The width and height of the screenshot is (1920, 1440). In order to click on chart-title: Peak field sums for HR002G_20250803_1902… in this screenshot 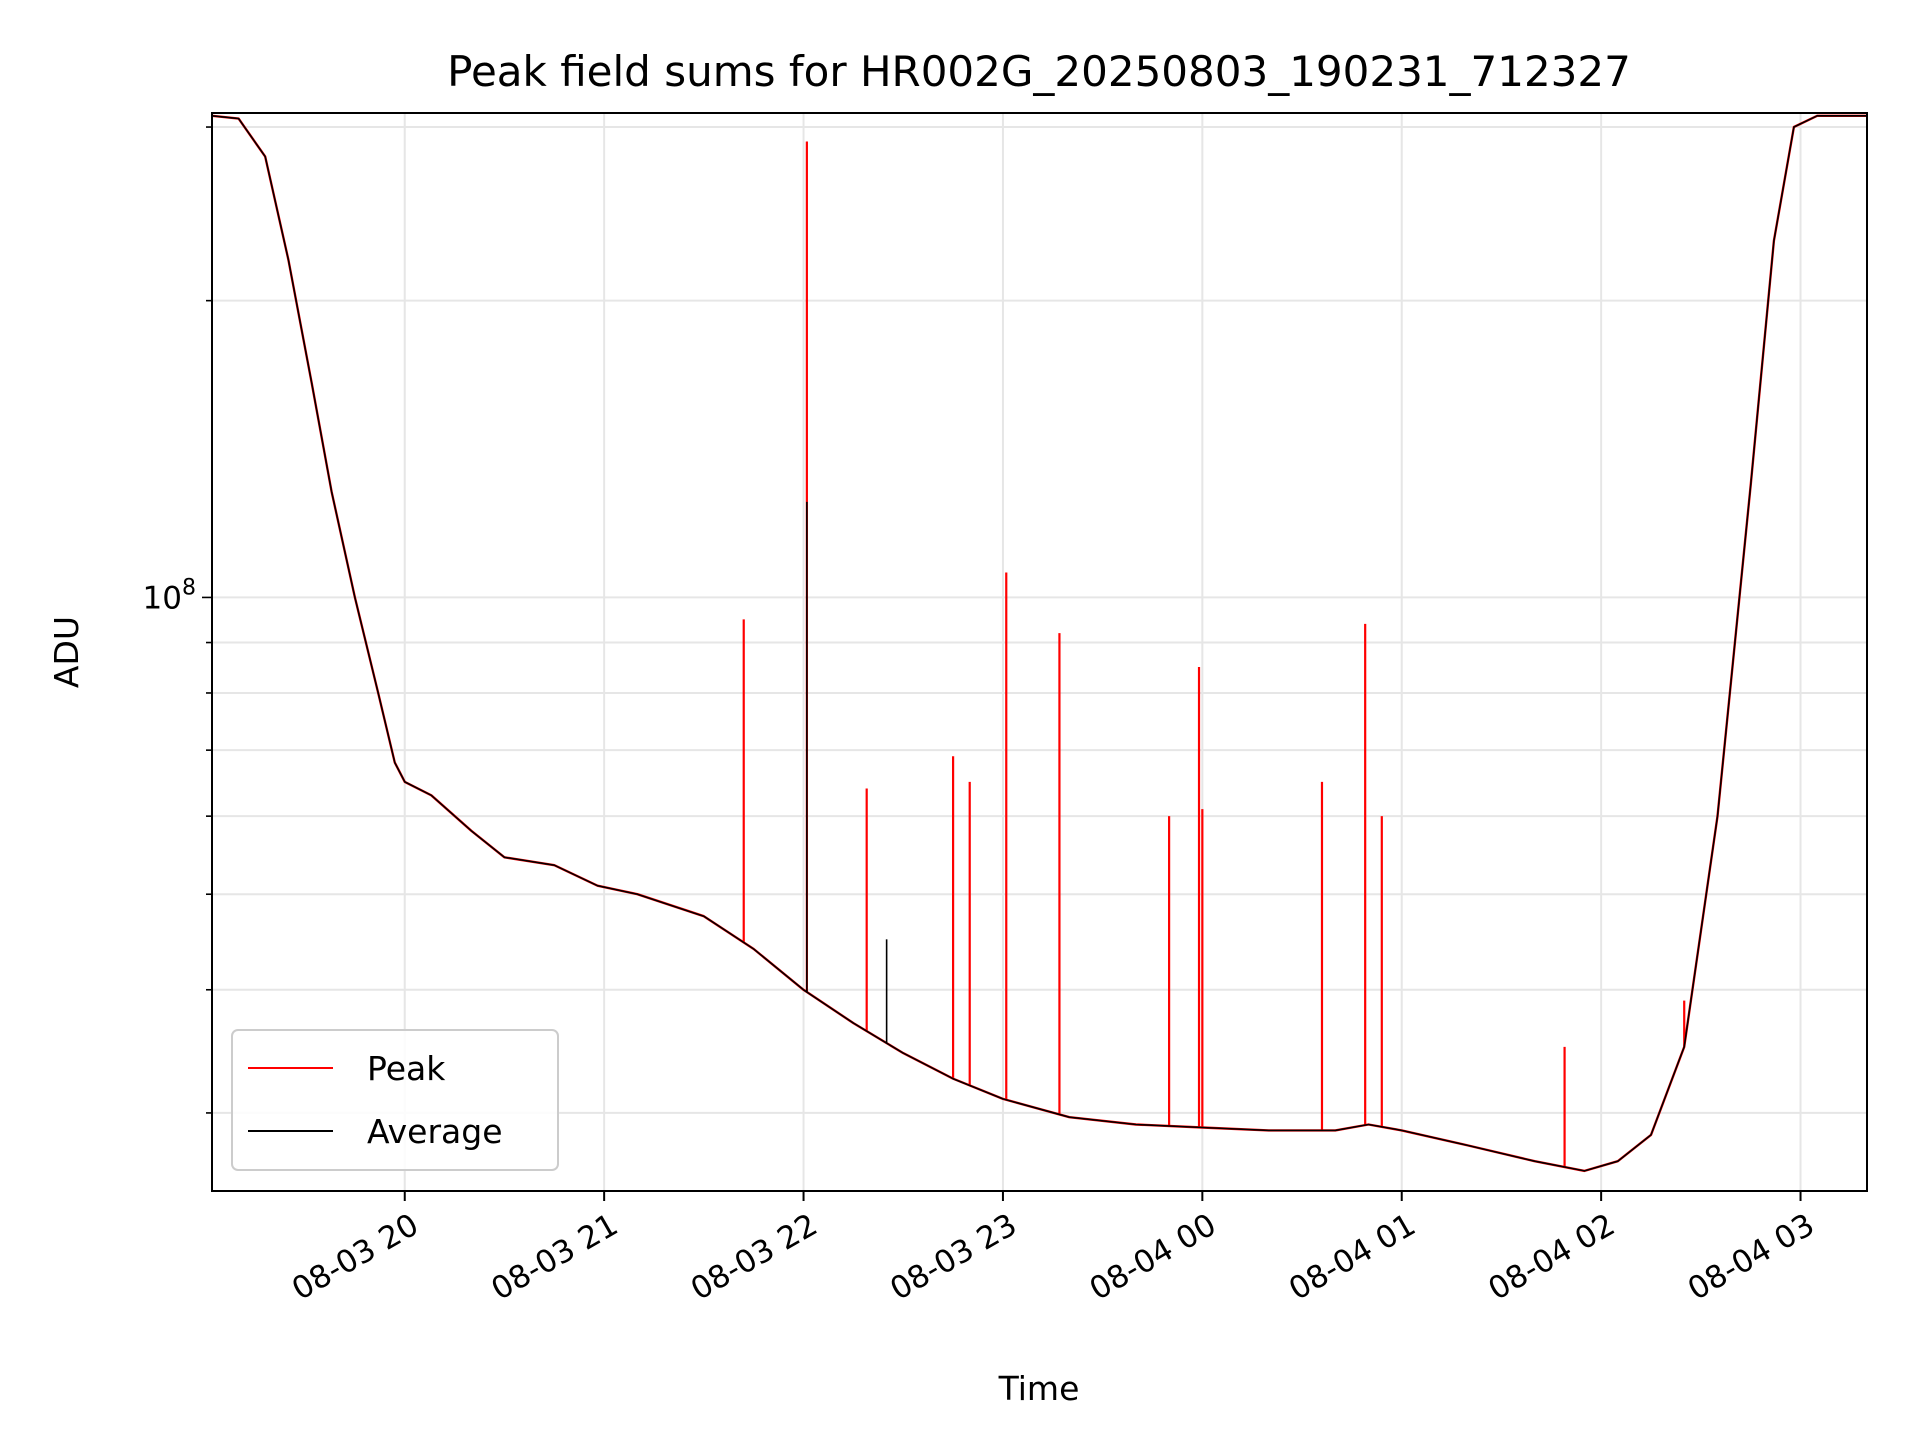, I will do `click(1039, 71)`.